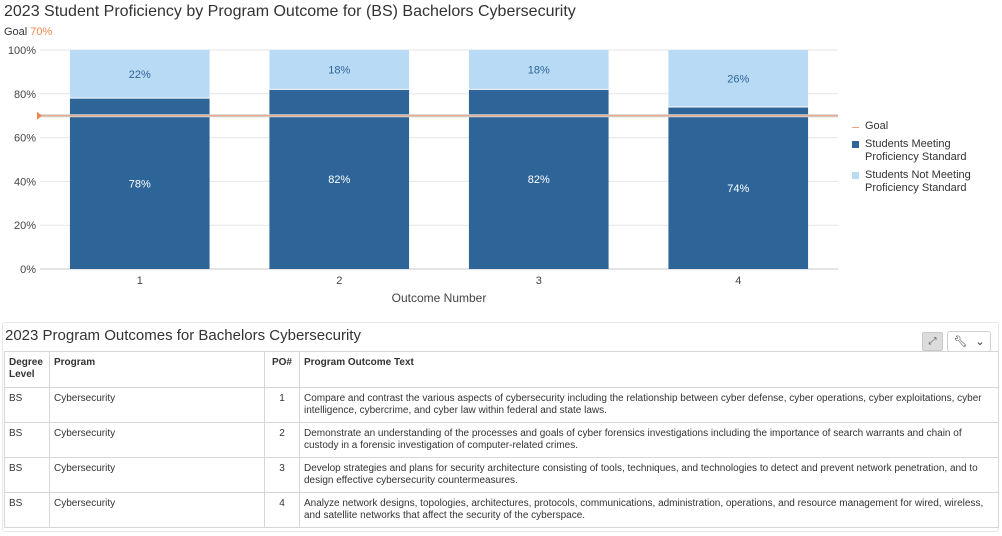 The width and height of the screenshot is (1002, 536). Describe the element at coordinates (282, 440) in the screenshot. I see `cell-po-number: 2` at that location.